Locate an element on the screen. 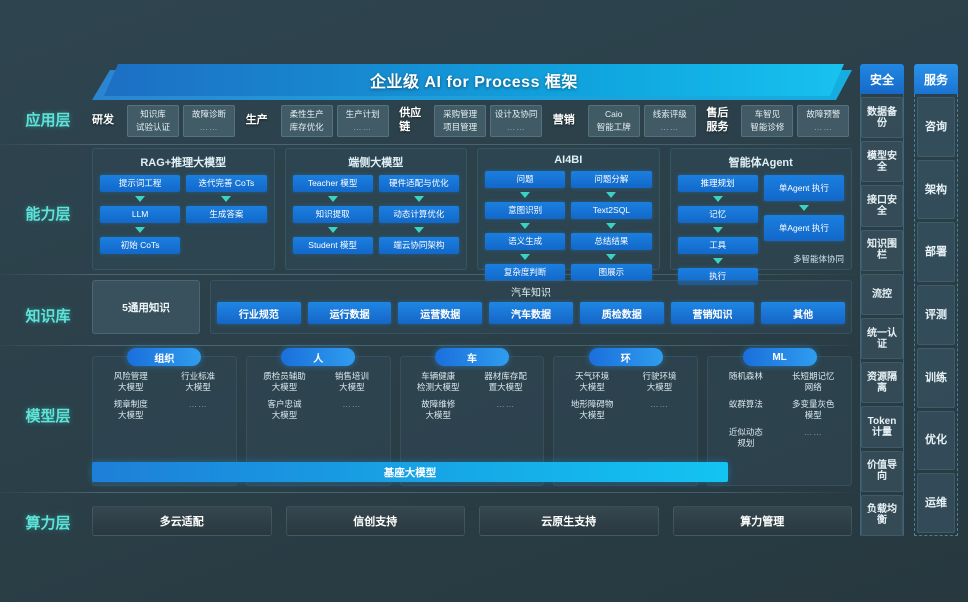 The height and width of the screenshot is (602, 968). capability-block: 生成答案 is located at coordinates (226, 214).